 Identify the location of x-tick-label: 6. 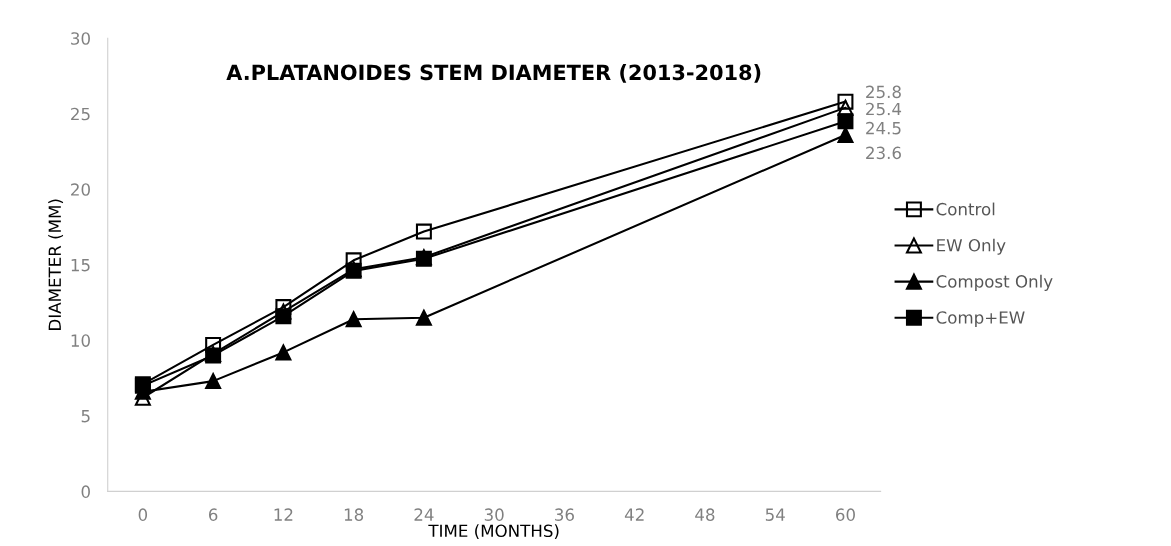
(213, 514).